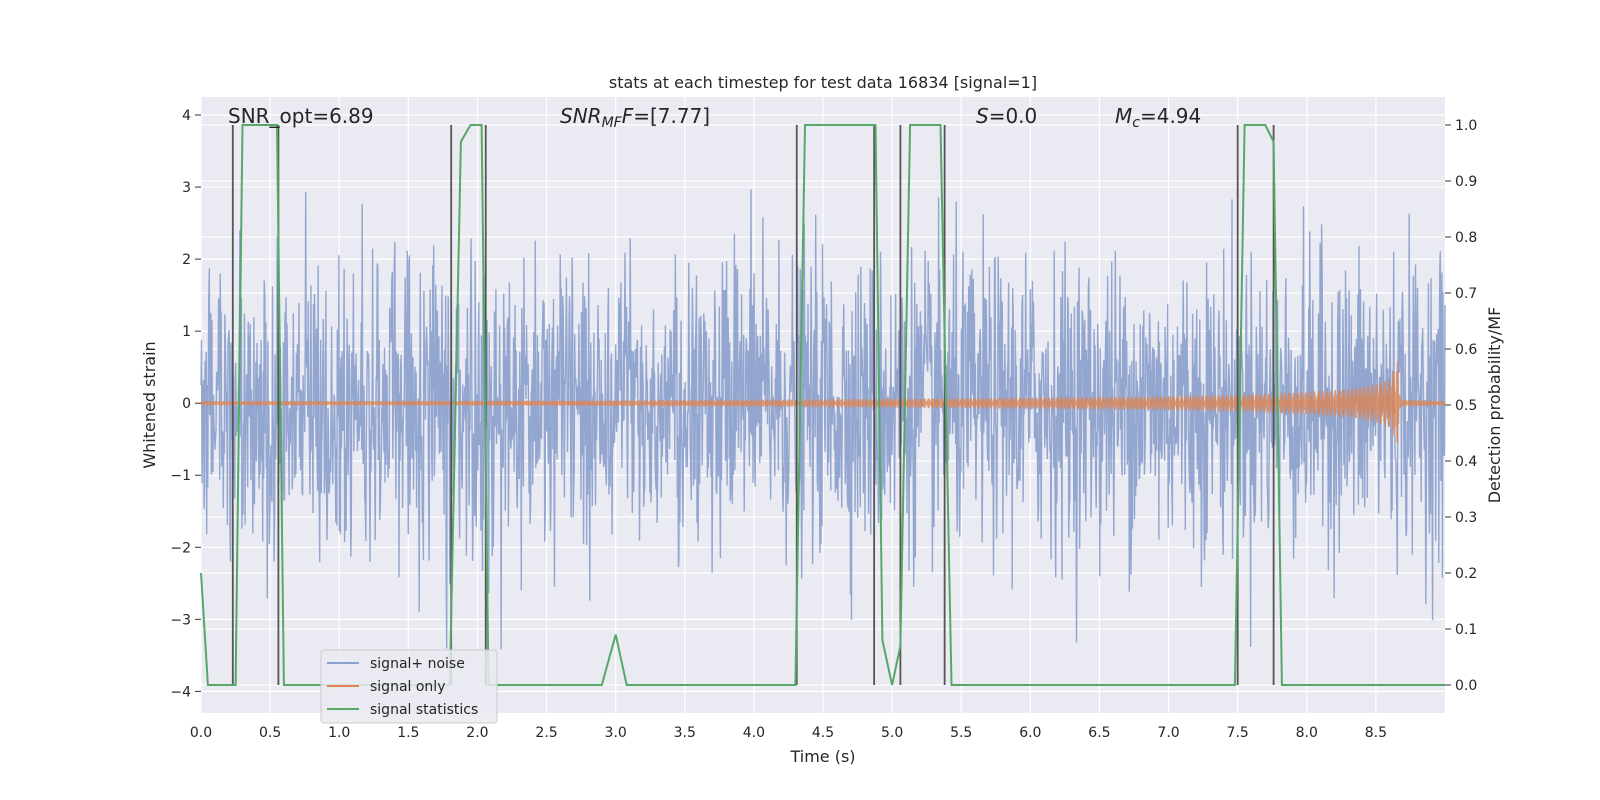  Describe the element at coordinates (685, 733) in the screenshot. I see `x-tick-label: 3.5` at that location.